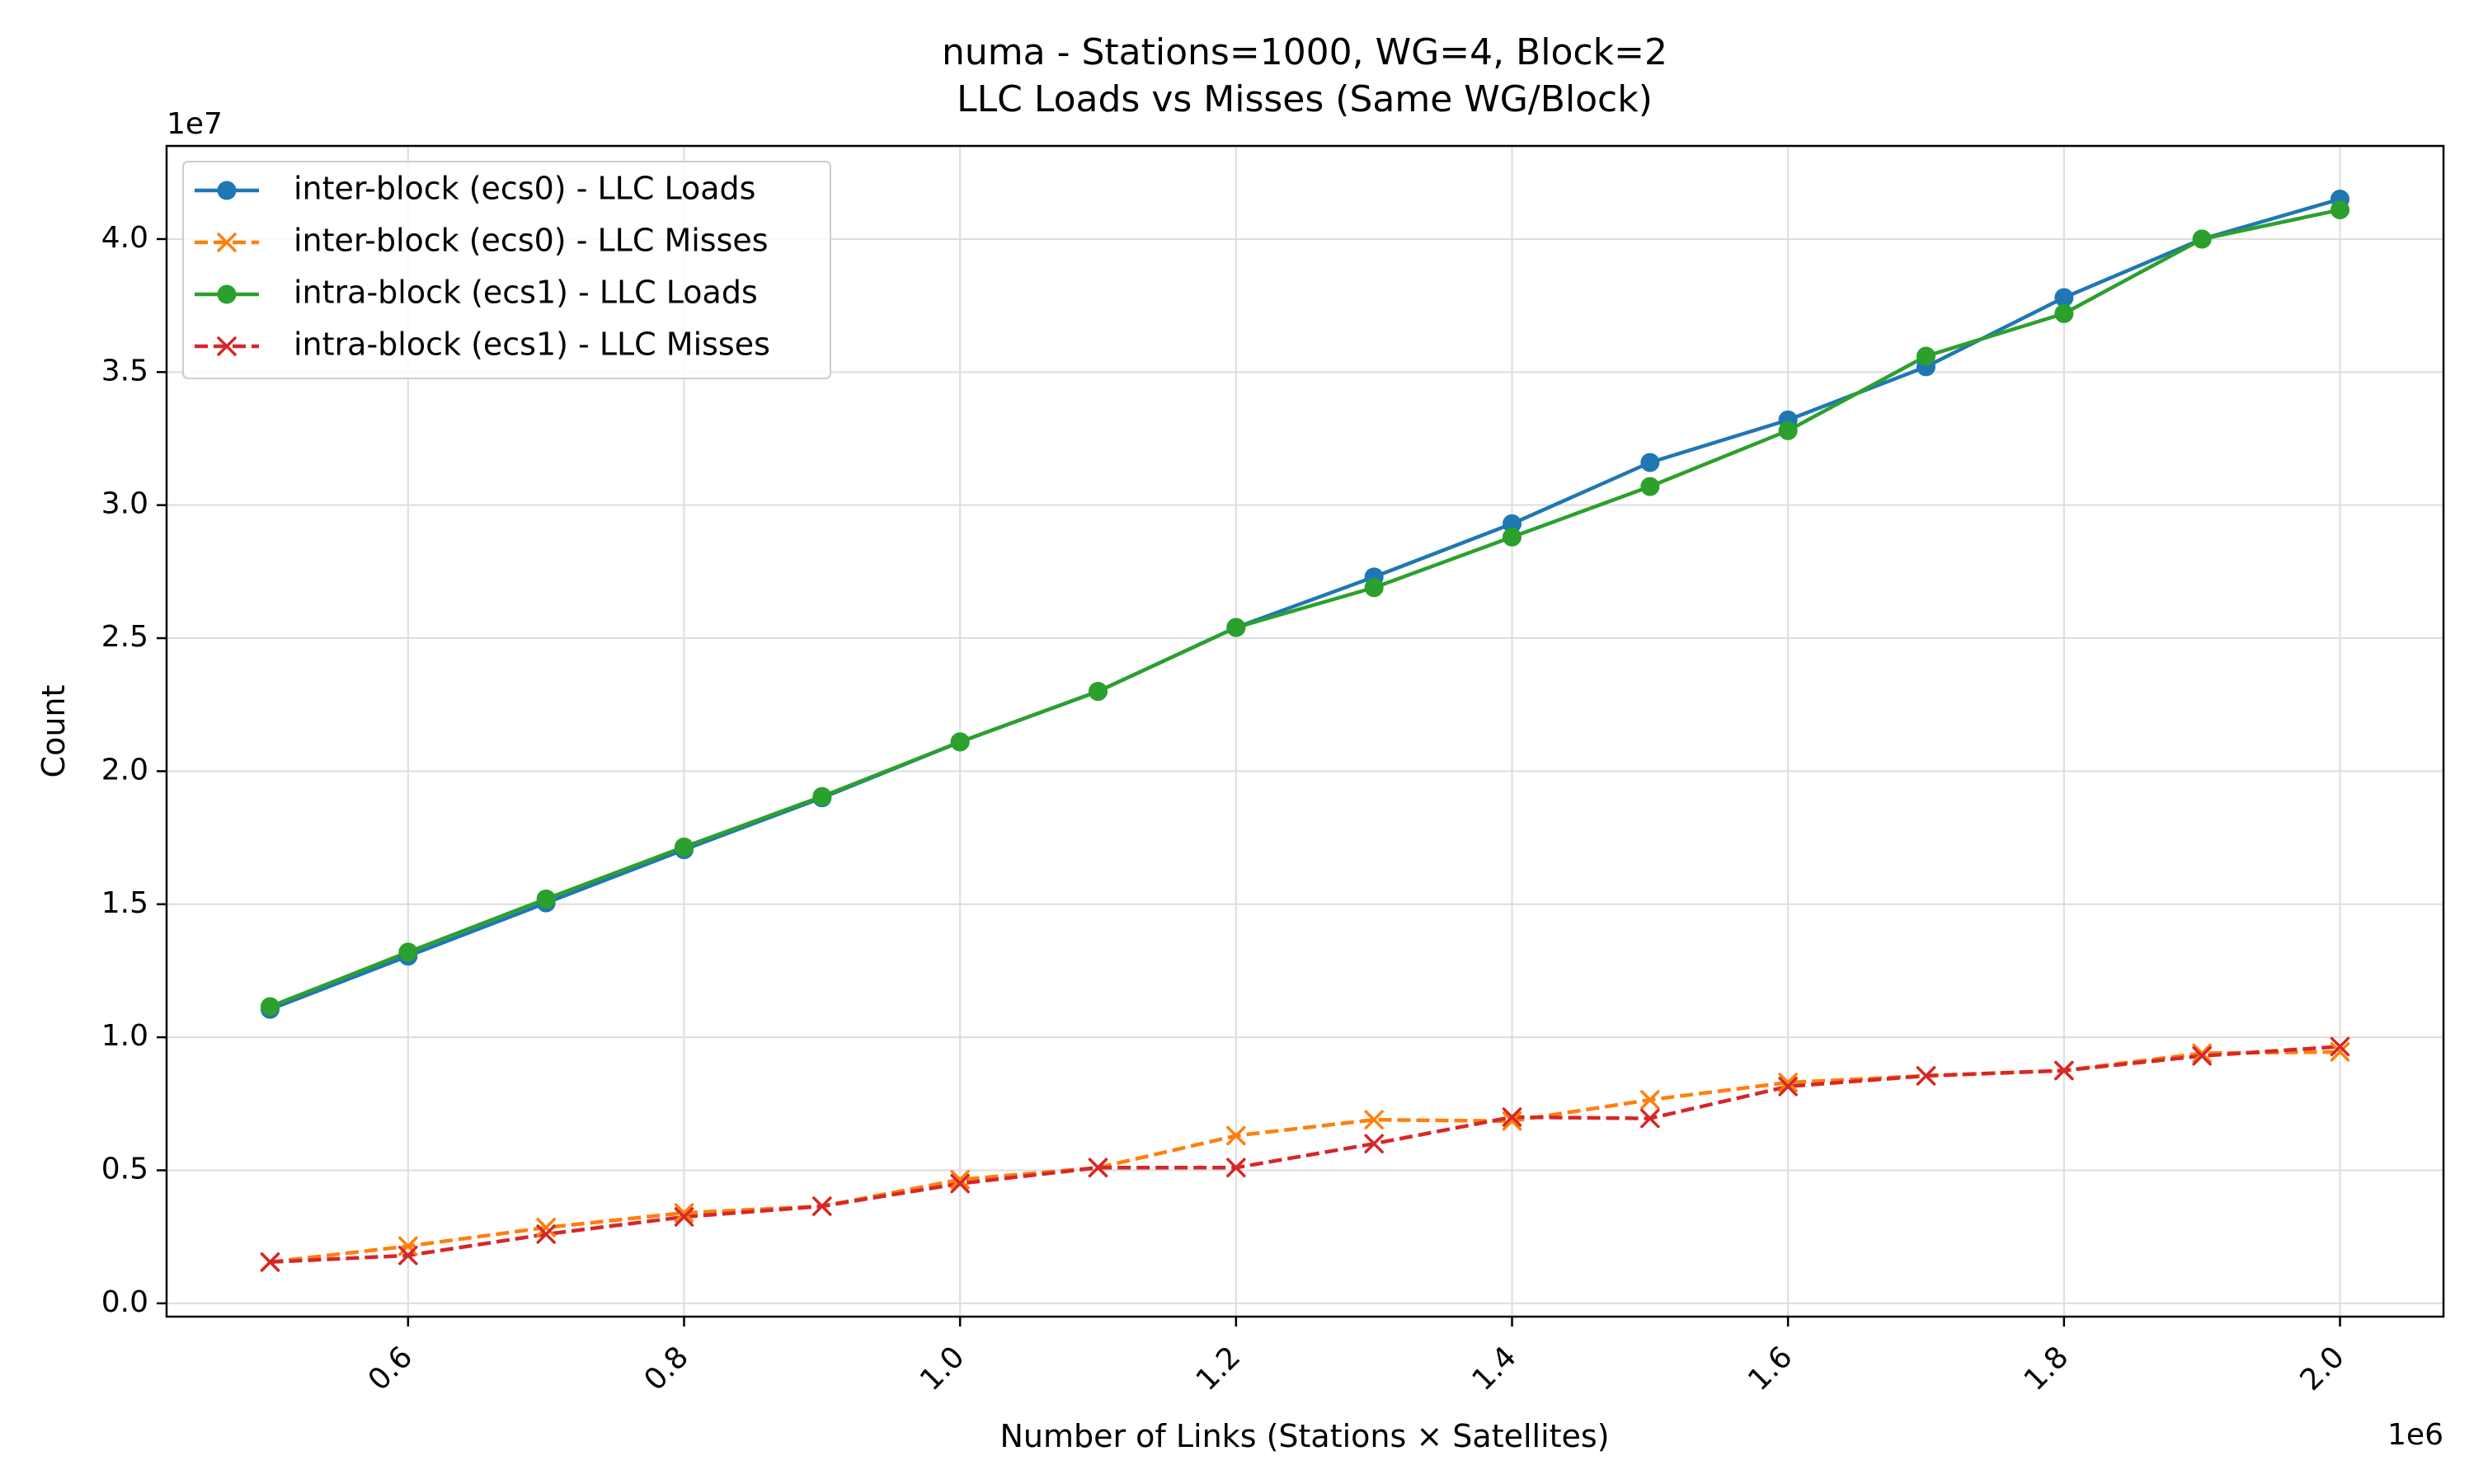 This screenshot has height=1484, width=2474. What do you see at coordinates (195, 124) in the screenshot?
I see `y-axis-offset-label: 1e7` at bounding box center [195, 124].